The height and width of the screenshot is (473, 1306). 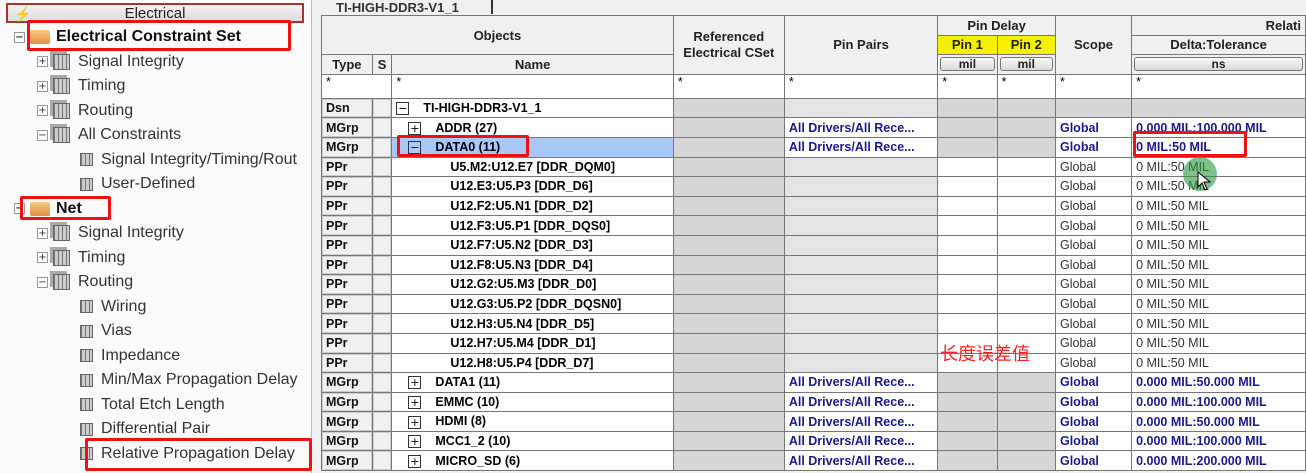 I want to click on pin2-header: Pin 2, so click(x=1026, y=45).